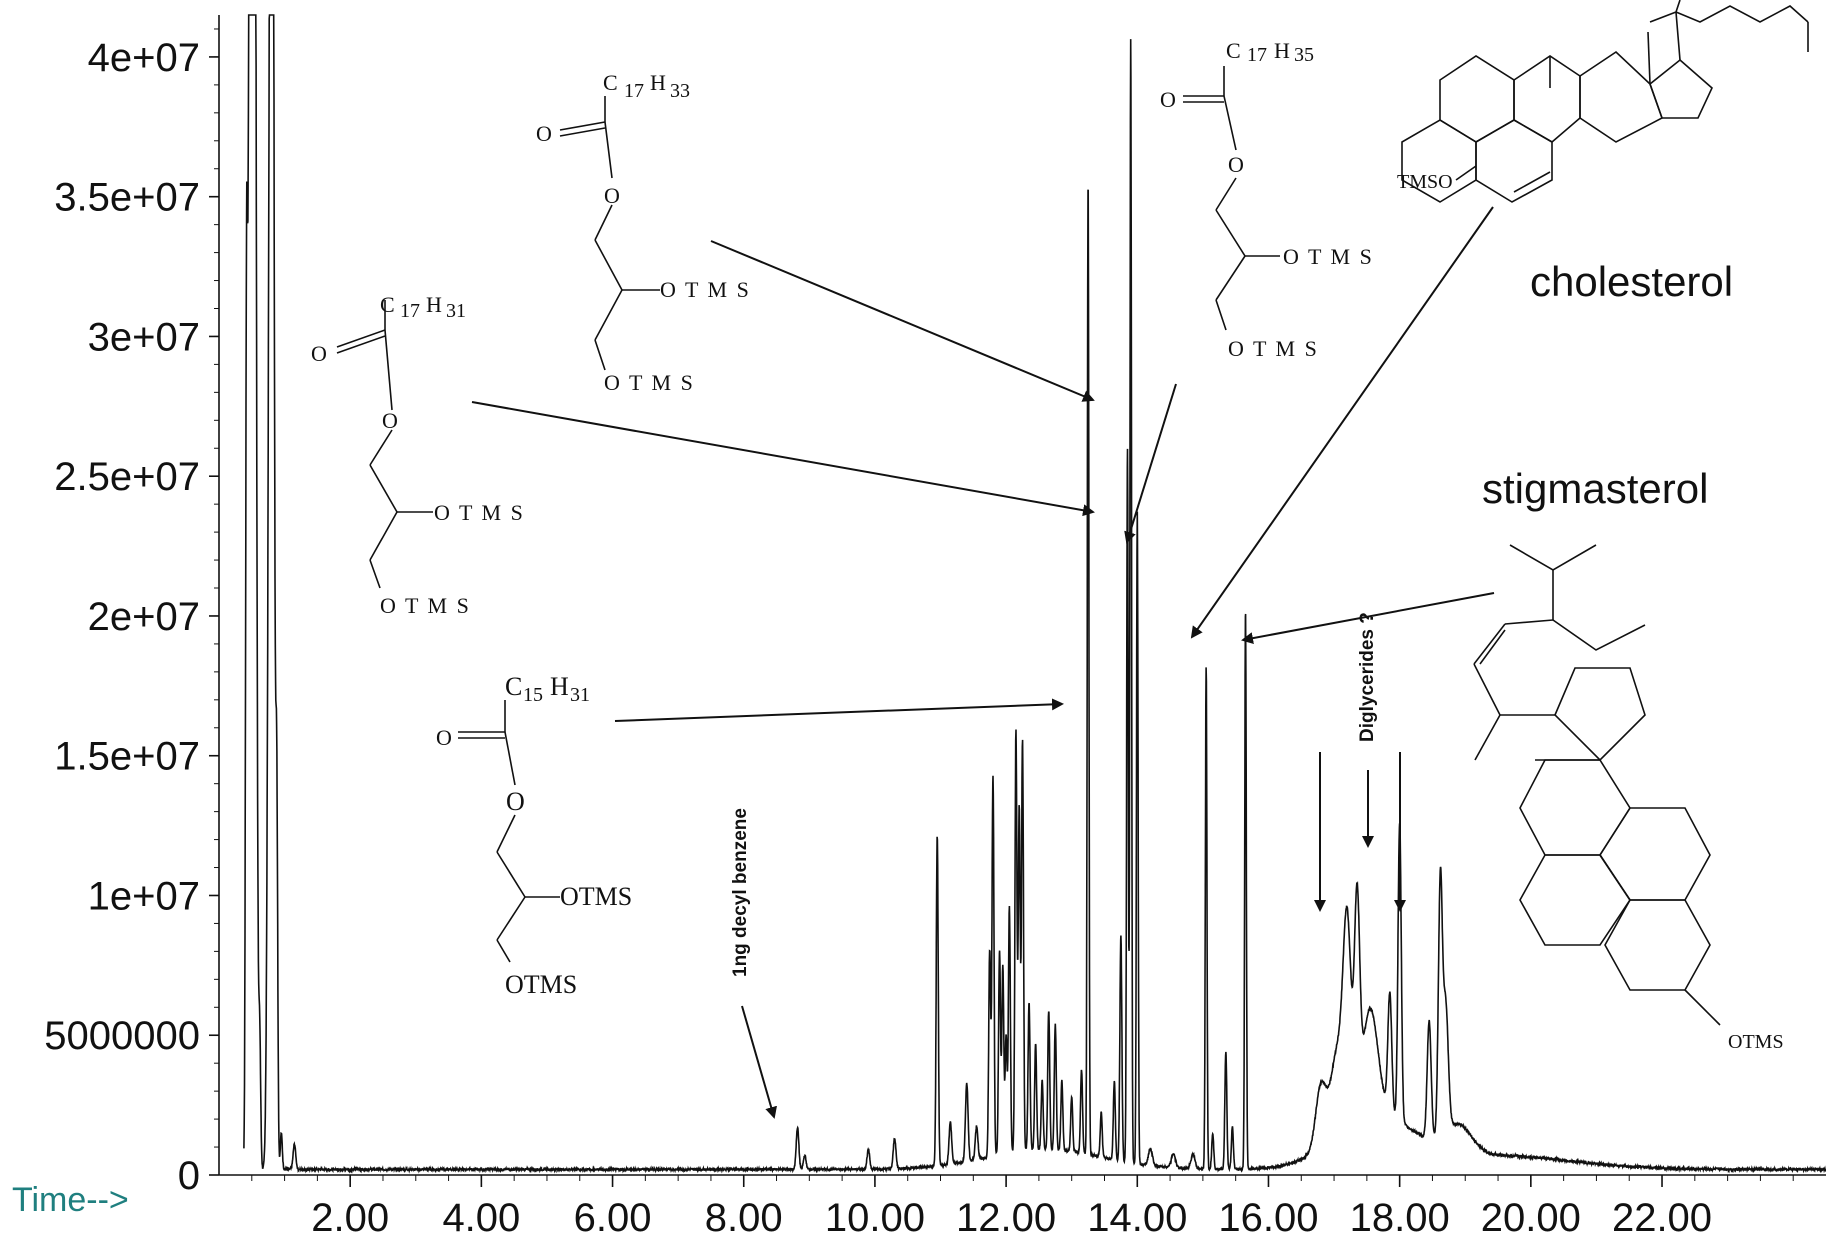  Describe the element at coordinates (144, 896) in the screenshot. I see `y-tick-label: 1e+07` at that location.